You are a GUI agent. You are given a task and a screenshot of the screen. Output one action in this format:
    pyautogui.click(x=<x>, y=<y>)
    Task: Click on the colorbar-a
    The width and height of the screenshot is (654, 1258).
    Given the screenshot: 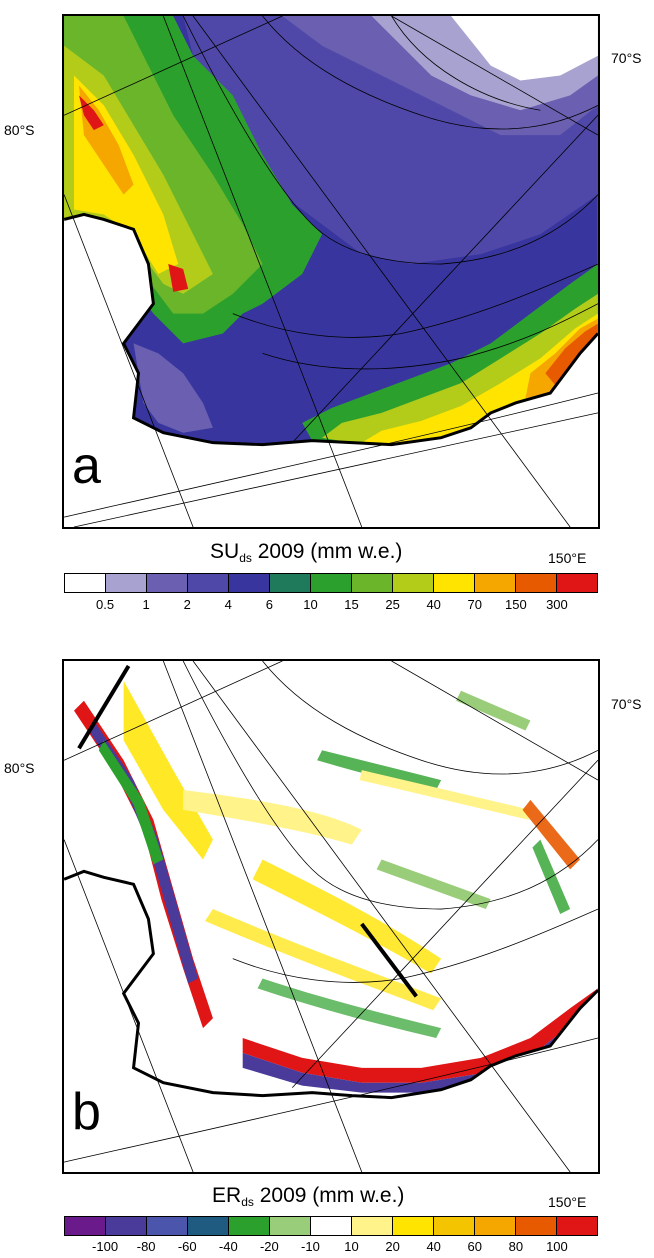 What is the action you would take?
    pyautogui.click(x=331, y=583)
    